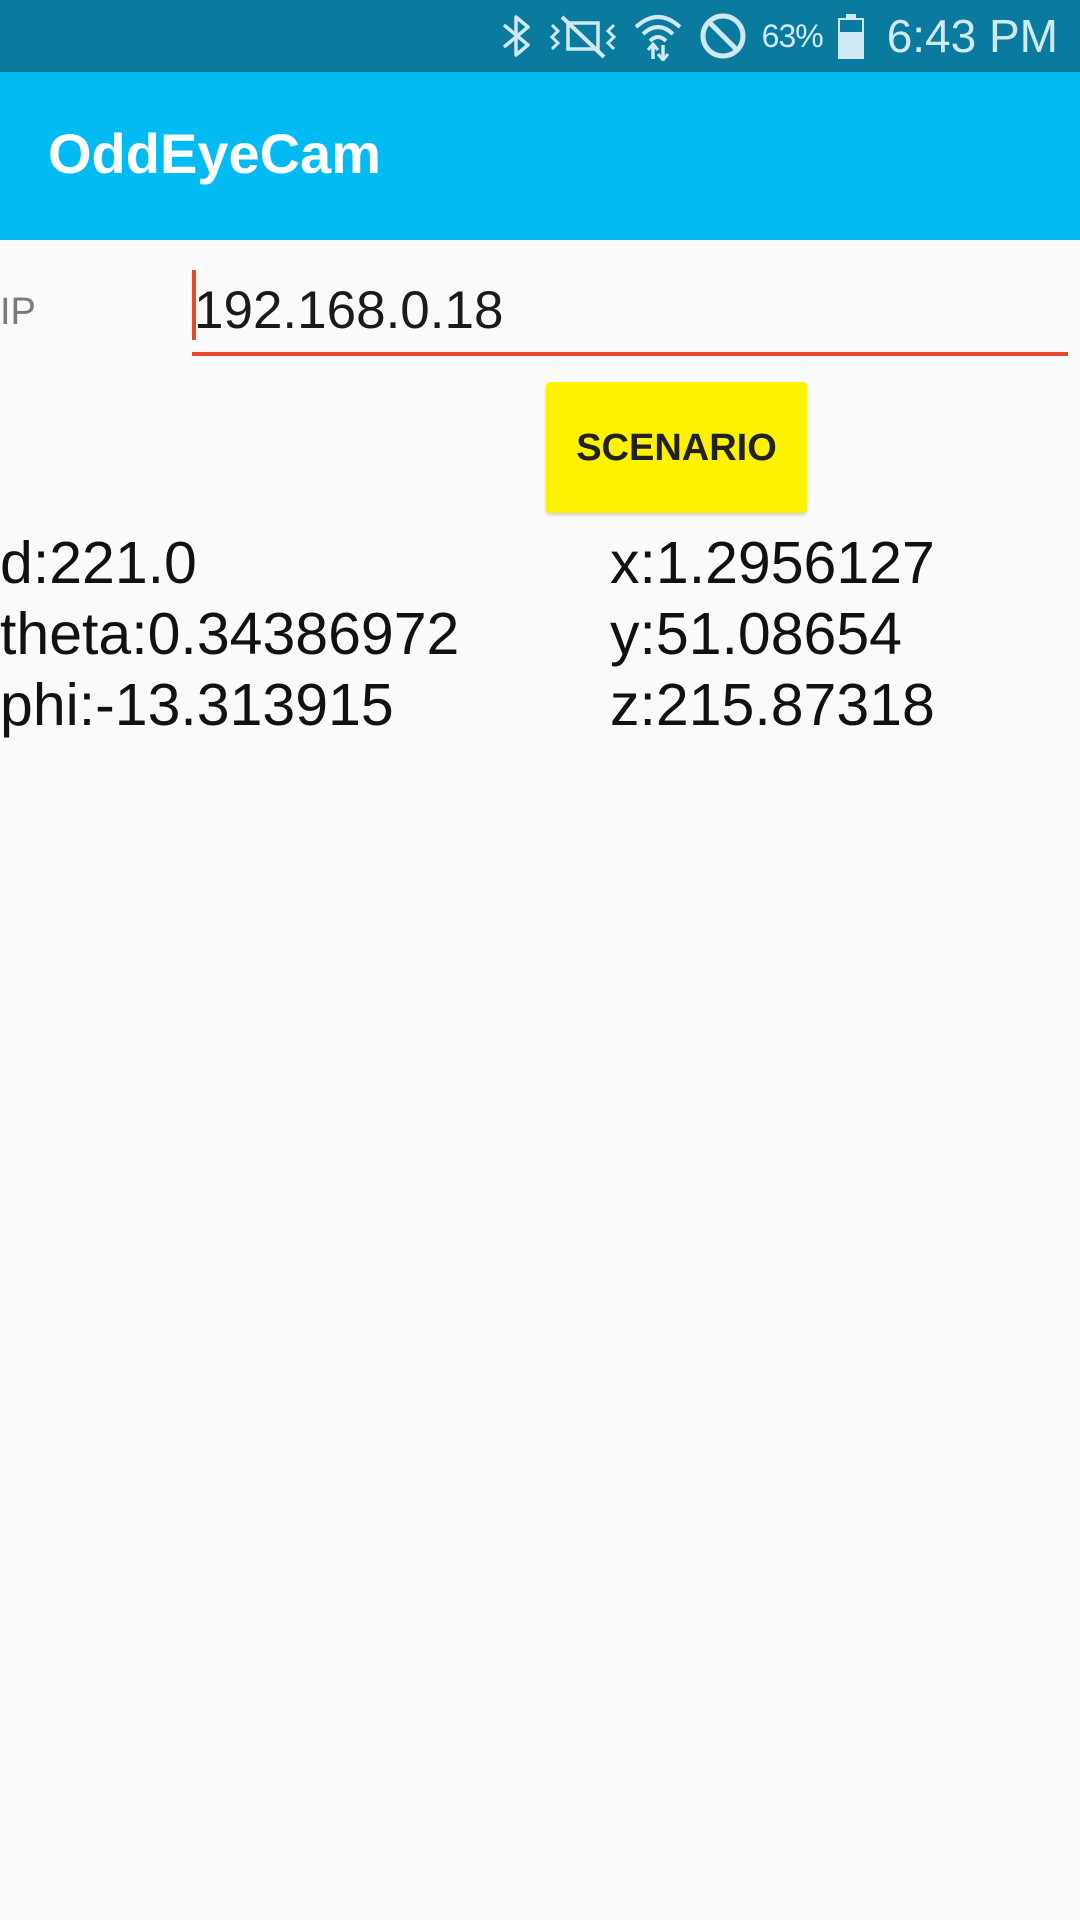  Describe the element at coordinates (540, 156) in the screenshot. I see `app-bar: OddEyeCam` at that location.